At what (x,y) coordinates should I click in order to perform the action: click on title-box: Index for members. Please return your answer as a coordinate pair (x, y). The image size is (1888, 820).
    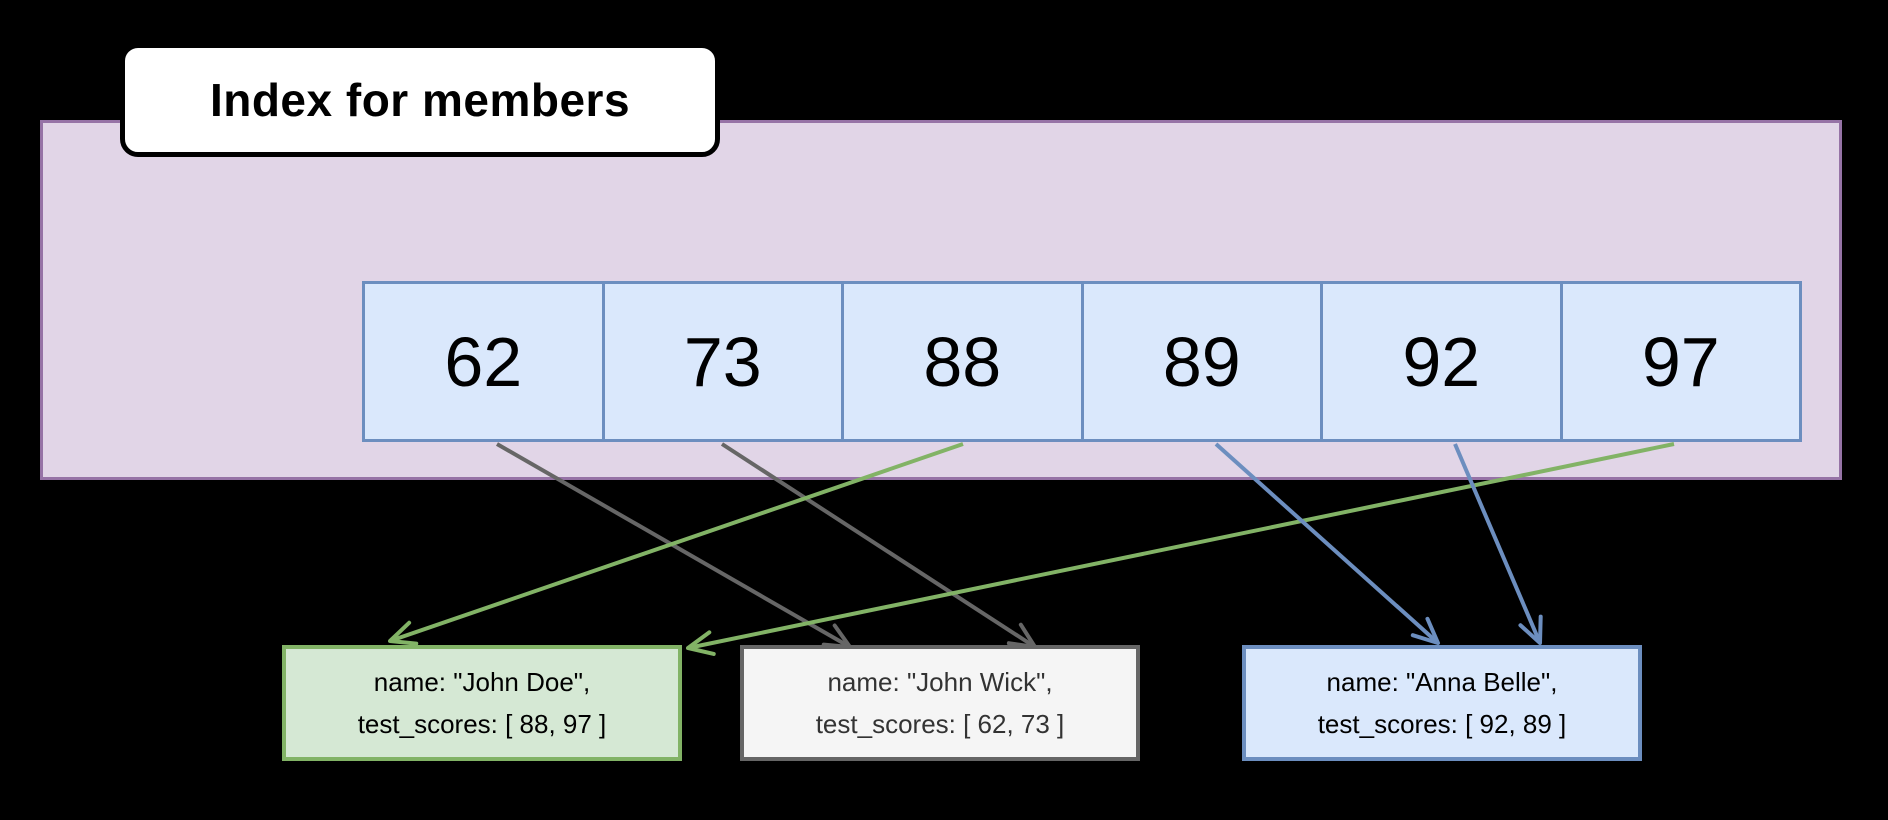
    Looking at the image, I should click on (420, 100).